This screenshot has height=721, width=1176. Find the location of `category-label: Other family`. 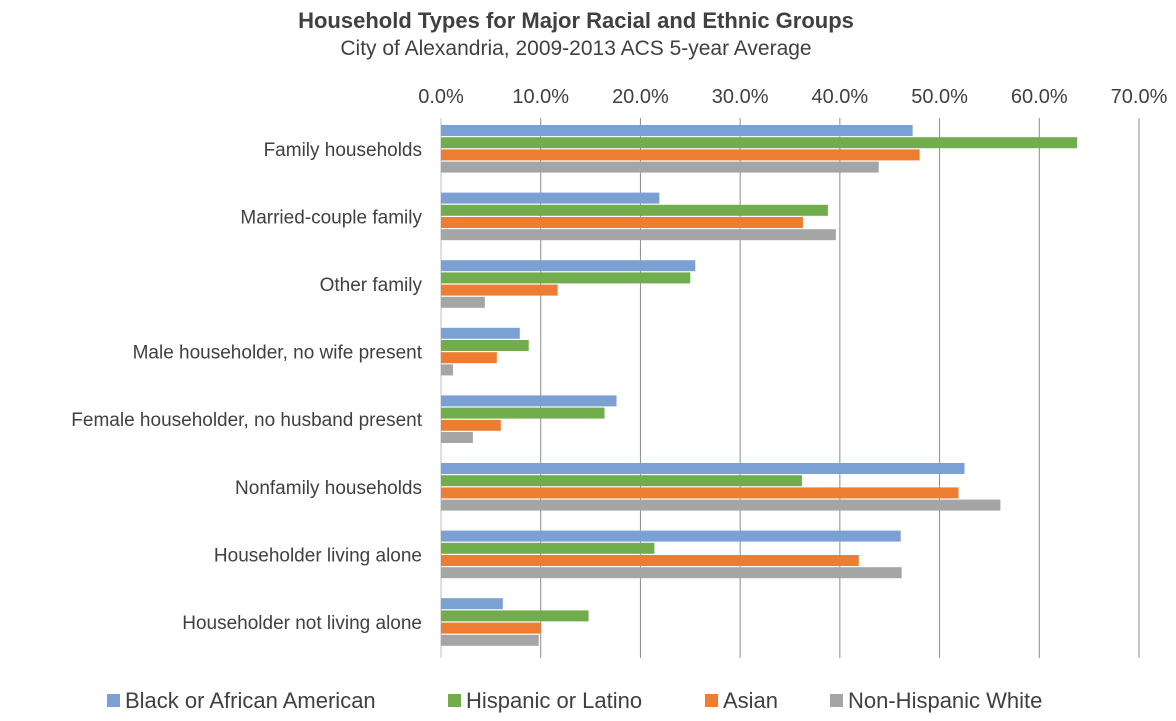

category-label: Other family is located at coordinates (371, 285).